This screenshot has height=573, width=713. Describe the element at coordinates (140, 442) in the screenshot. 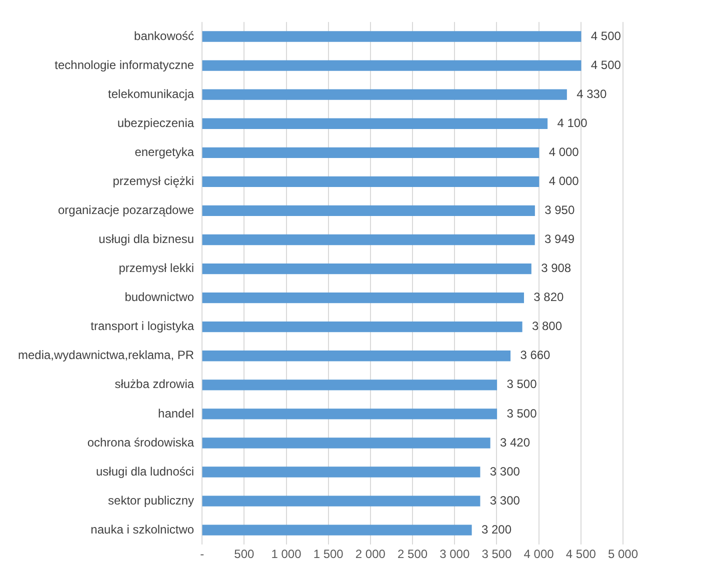

I see `y-tick-label: ochrona środowiska` at that location.